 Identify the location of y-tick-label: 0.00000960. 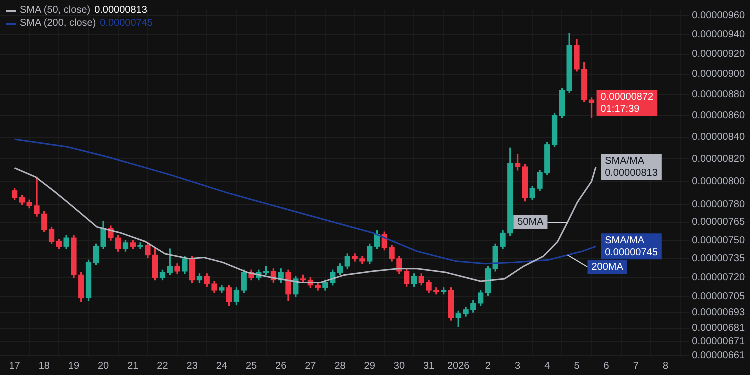
(719, 16).